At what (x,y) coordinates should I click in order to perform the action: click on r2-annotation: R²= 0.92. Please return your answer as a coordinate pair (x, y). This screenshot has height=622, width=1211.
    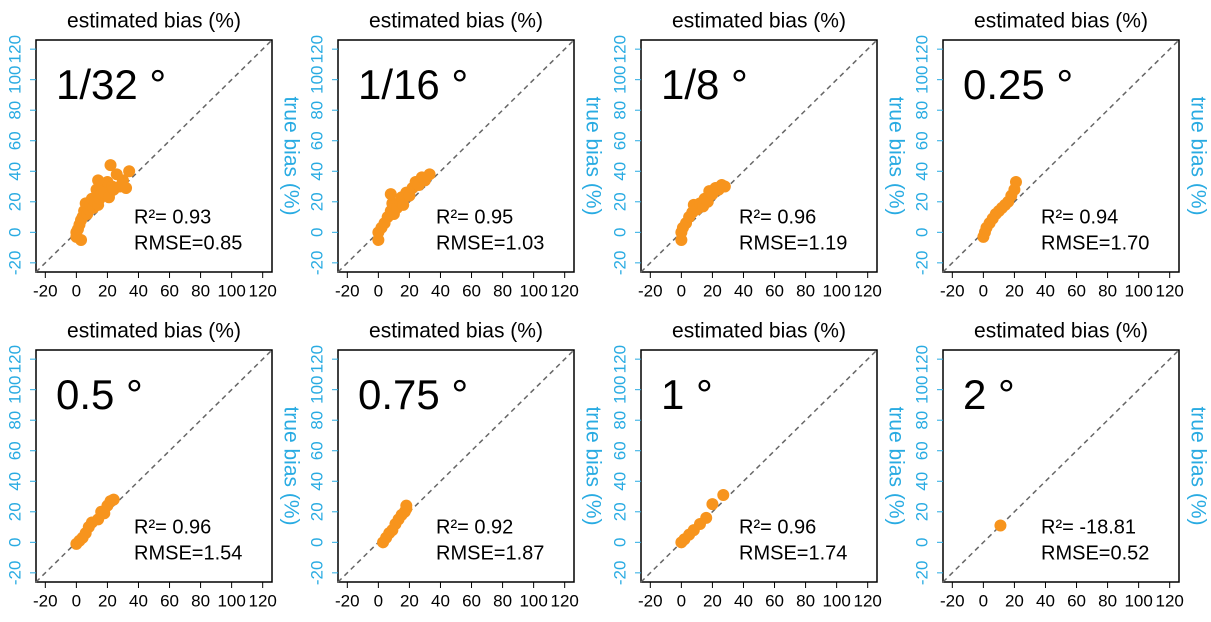
    Looking at the image, I should click on (474, 527).